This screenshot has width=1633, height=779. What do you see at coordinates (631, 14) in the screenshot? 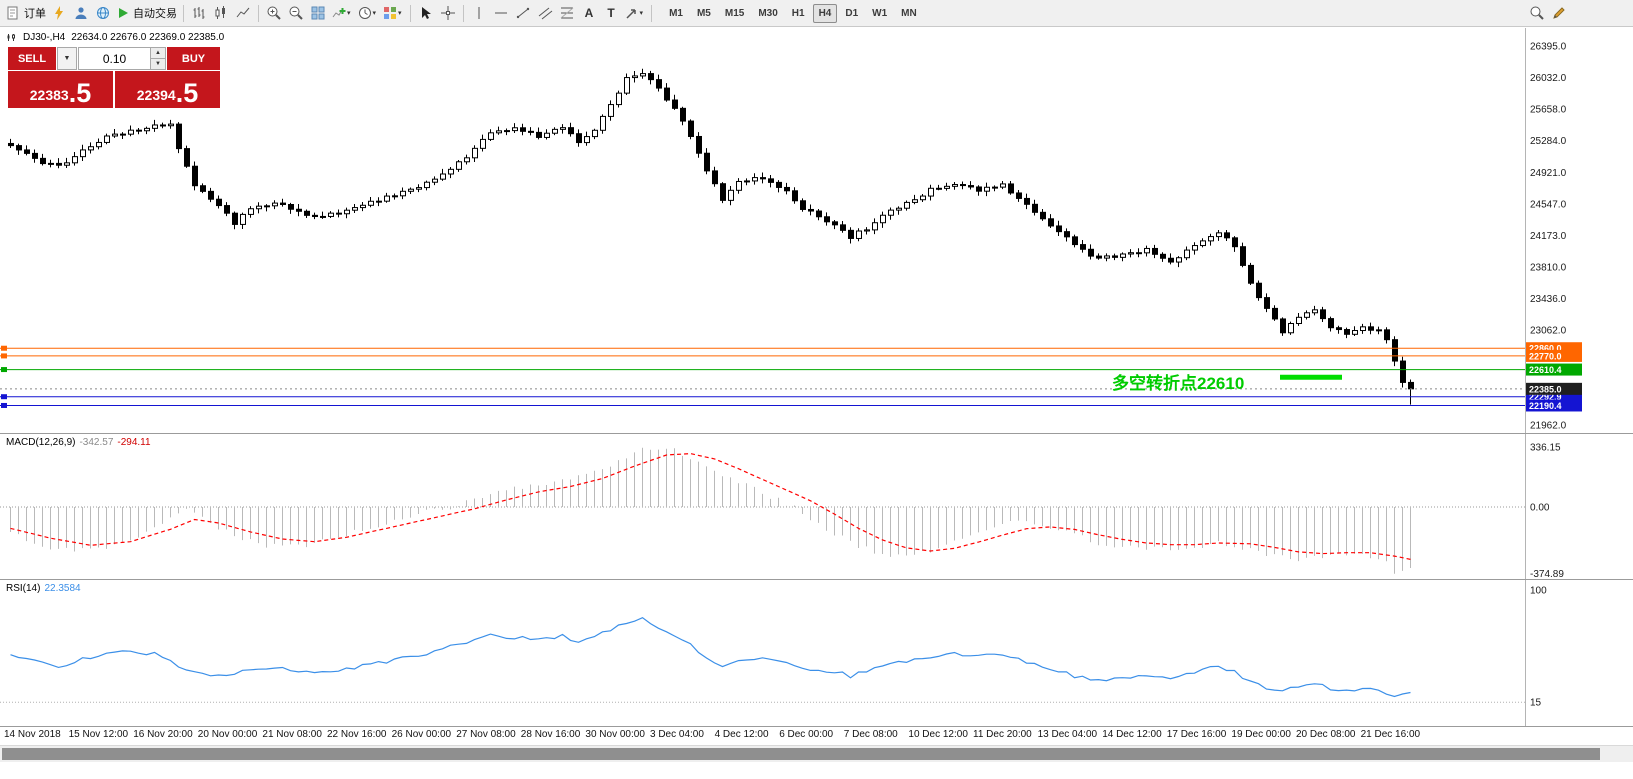
I see `arrow-icon` at bounding box center [631, 14].